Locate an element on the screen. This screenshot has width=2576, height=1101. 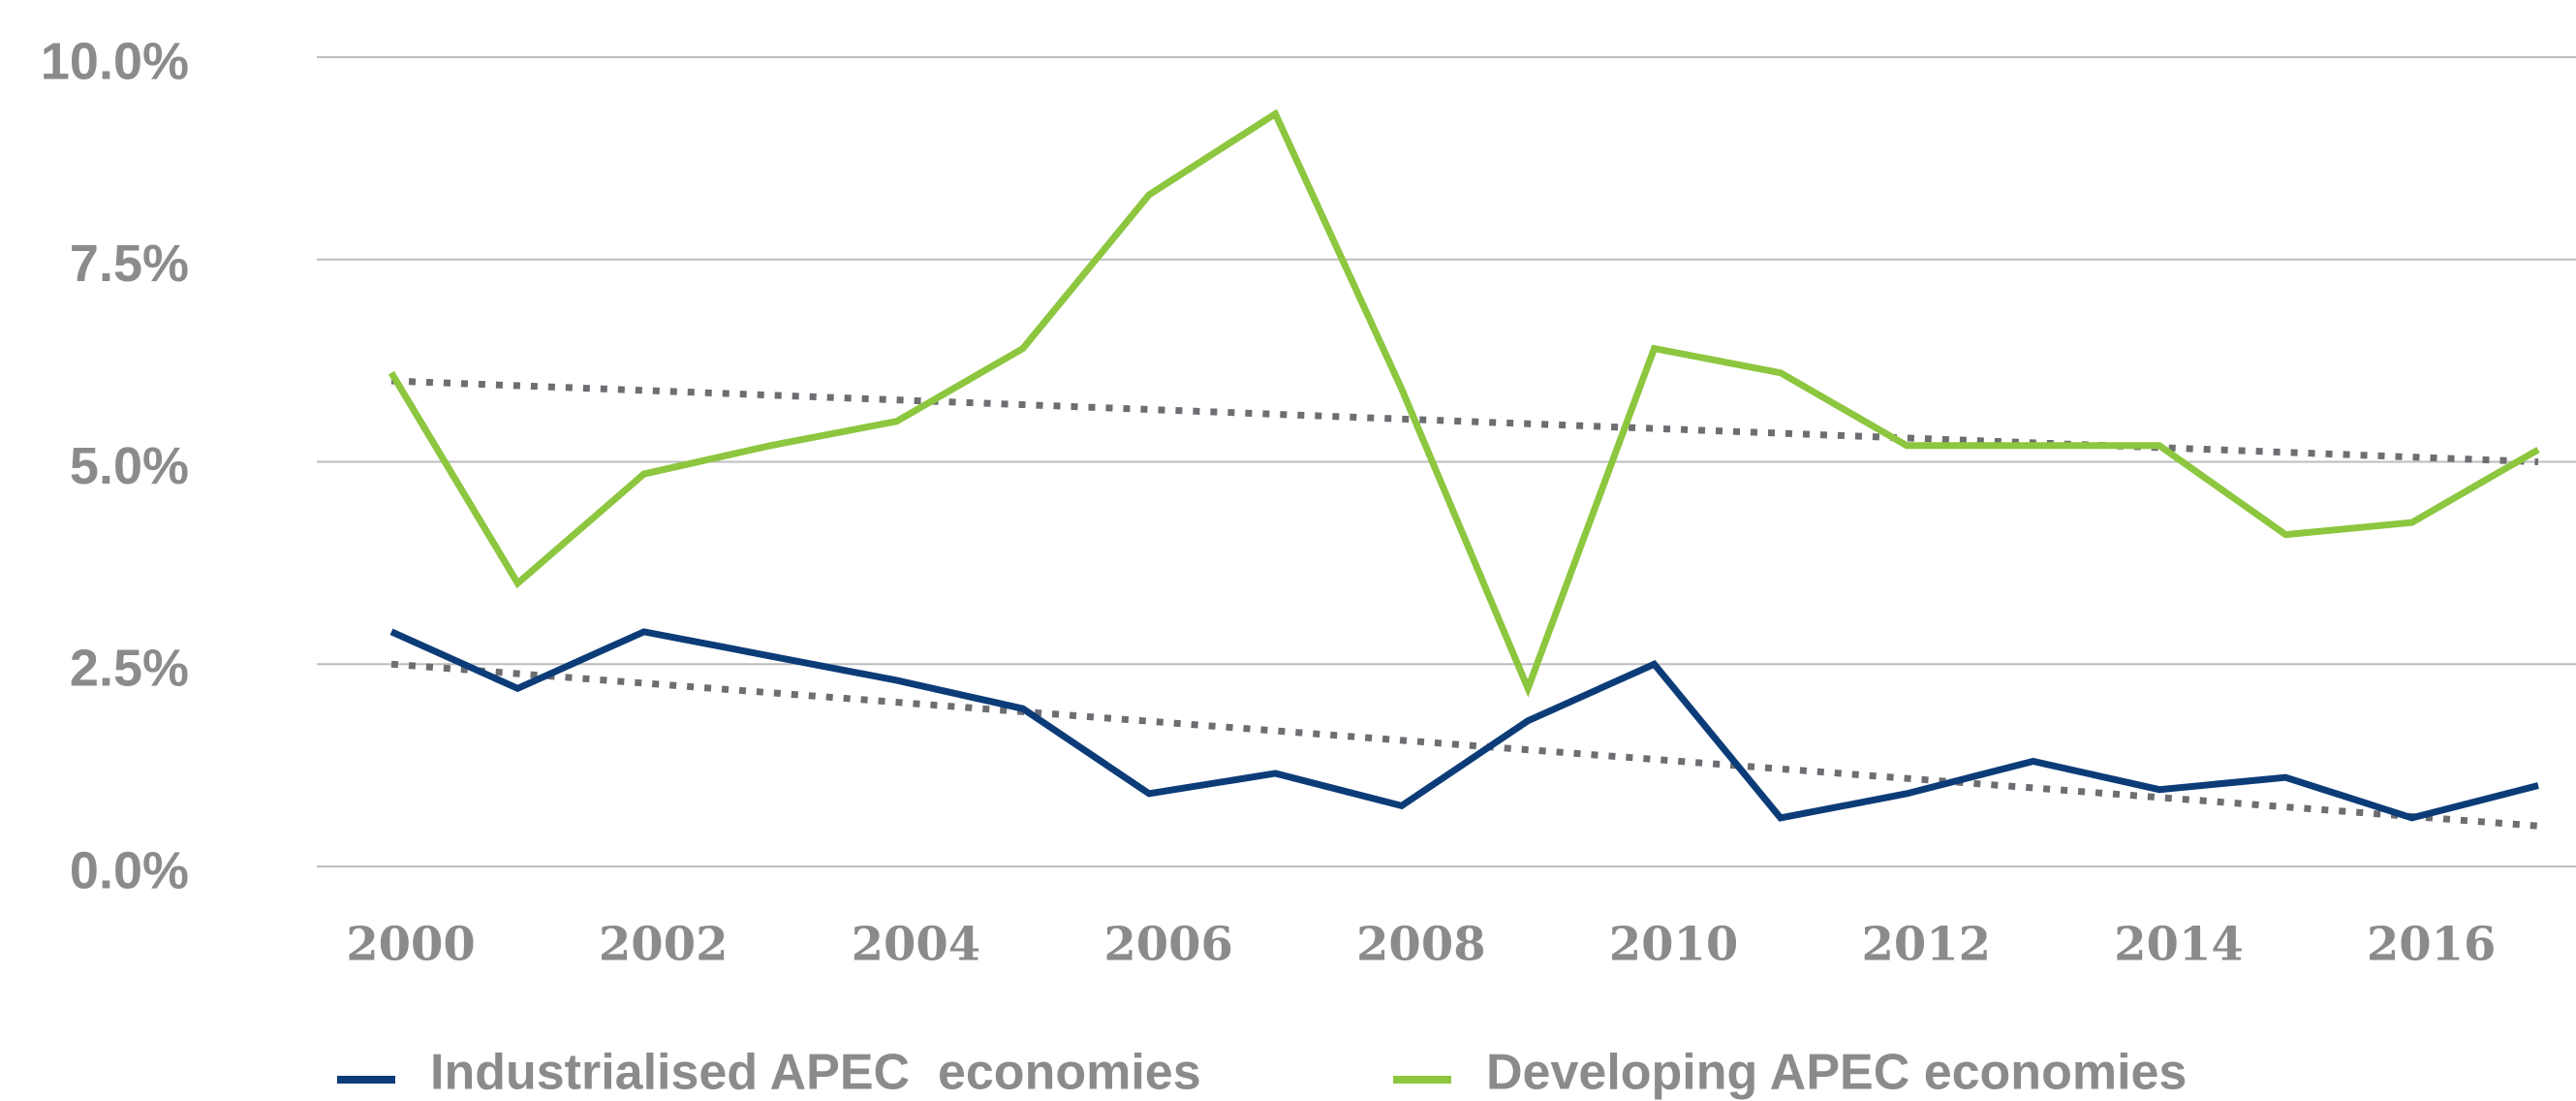
x-tick-label: 2012 is located at coordinates (1926, 945).